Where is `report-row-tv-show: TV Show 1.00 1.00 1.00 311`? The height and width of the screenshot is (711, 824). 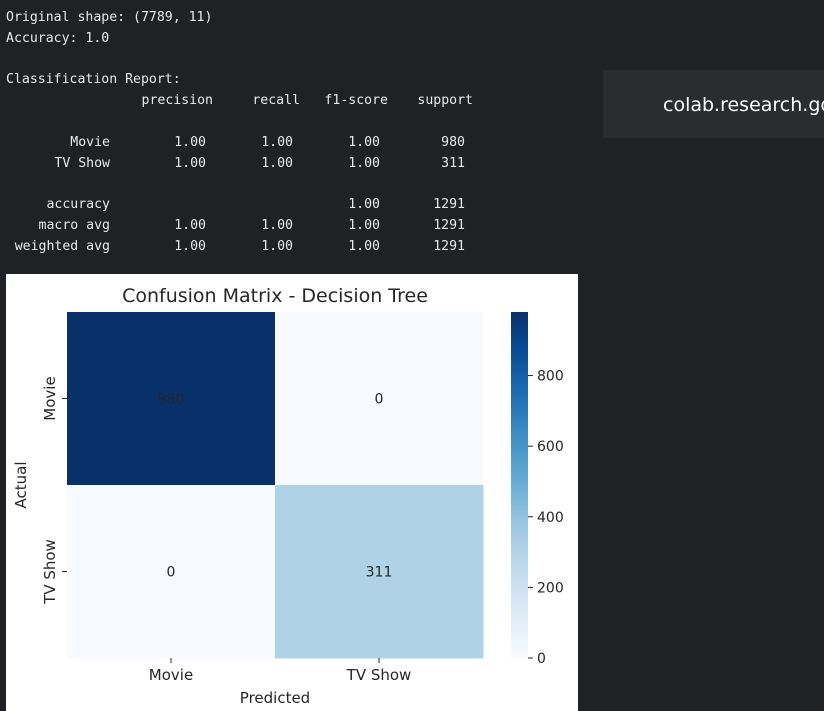 report-row-tv-show: TV Show 1.00 1.00 1.00 311 is located at coordinates (301, 164).